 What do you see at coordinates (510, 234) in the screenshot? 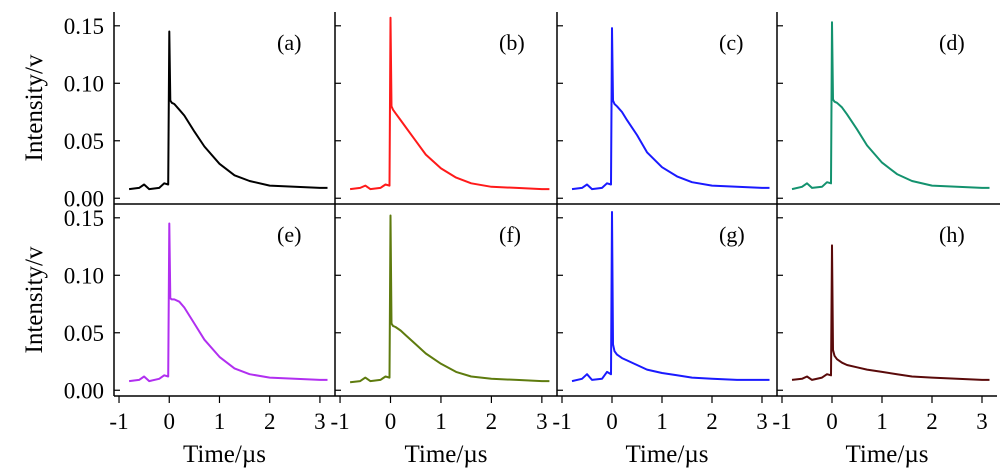
I see `panel-label-6: (f)` at bounding box center [510, 234].